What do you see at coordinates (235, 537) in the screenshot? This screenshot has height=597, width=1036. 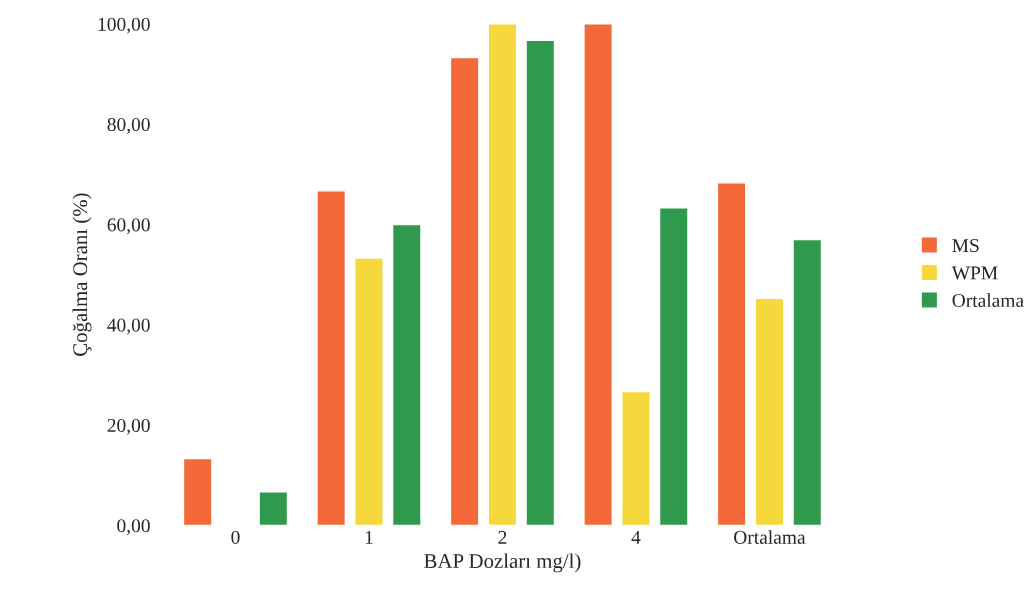 I see `x-tick-label: 0` at bounding box center [235, 537].